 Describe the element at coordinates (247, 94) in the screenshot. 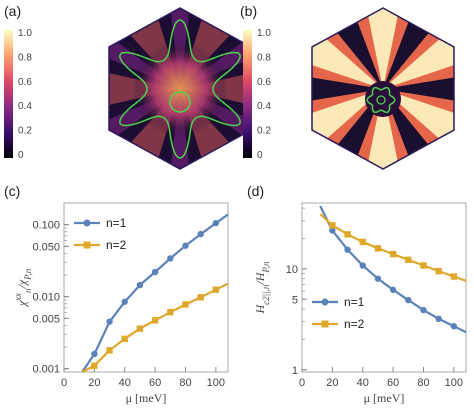

I see `colorbar-b` at that location.